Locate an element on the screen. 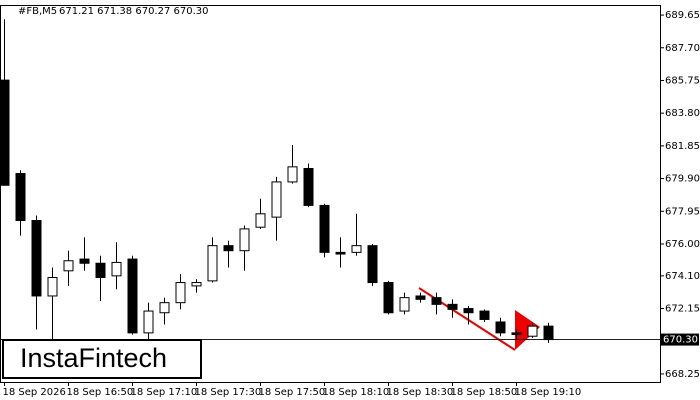 The image size is (700, 400). symbol: #FB,M5 is located at coordinates (37, 11).